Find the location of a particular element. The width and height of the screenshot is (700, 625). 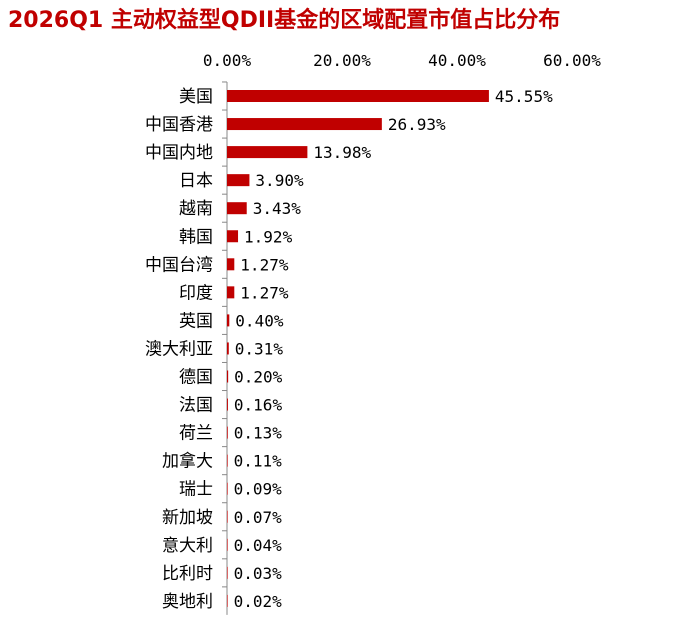

x-axis-ticks: 0.00% 20.00% 40.00% 60.00% is located at coordinates (402, 60).